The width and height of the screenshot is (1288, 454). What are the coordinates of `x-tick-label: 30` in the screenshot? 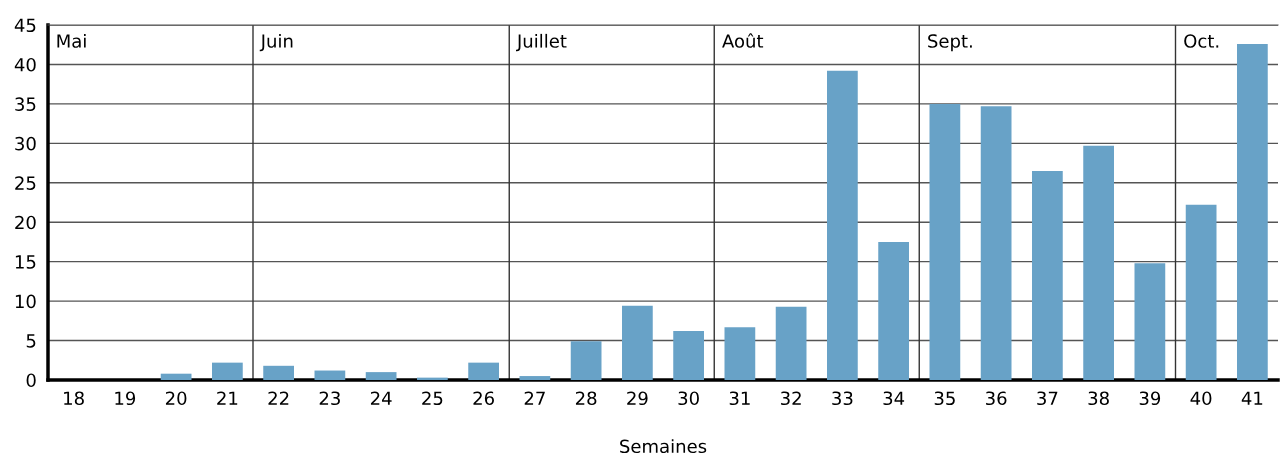 It's located at (688, 398).